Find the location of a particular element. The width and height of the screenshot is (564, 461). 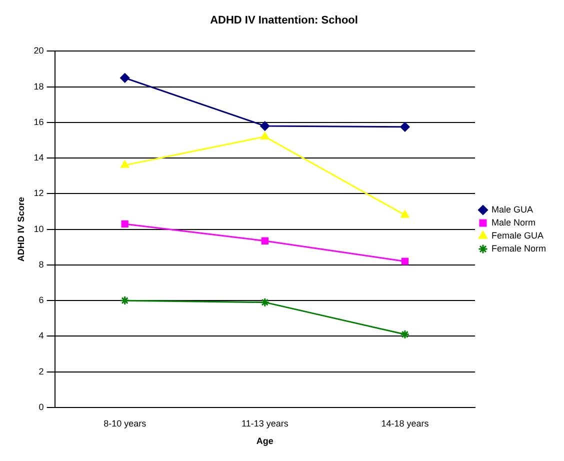

legend-label: Male Norm is located at coordinates (513, 222).